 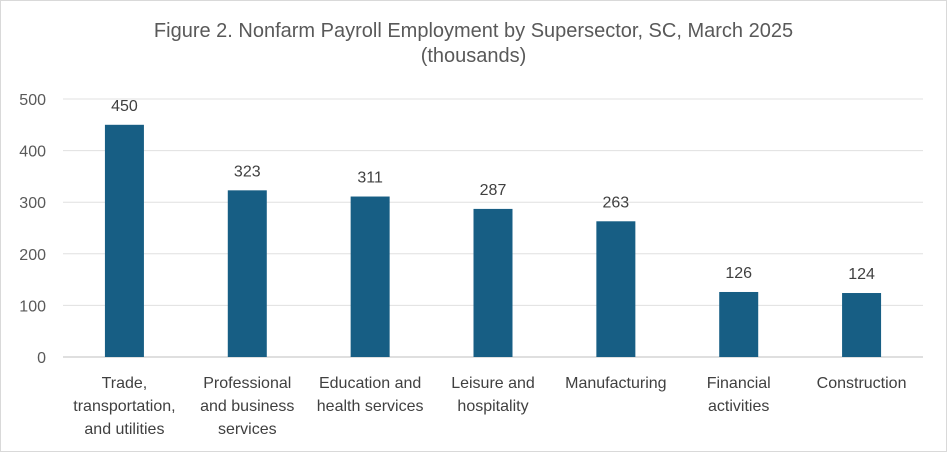 What do you see at coordinates (492, 406) in the screenshot?
I see `x-tick-label: hospitality` at bounding box center [492, 406].